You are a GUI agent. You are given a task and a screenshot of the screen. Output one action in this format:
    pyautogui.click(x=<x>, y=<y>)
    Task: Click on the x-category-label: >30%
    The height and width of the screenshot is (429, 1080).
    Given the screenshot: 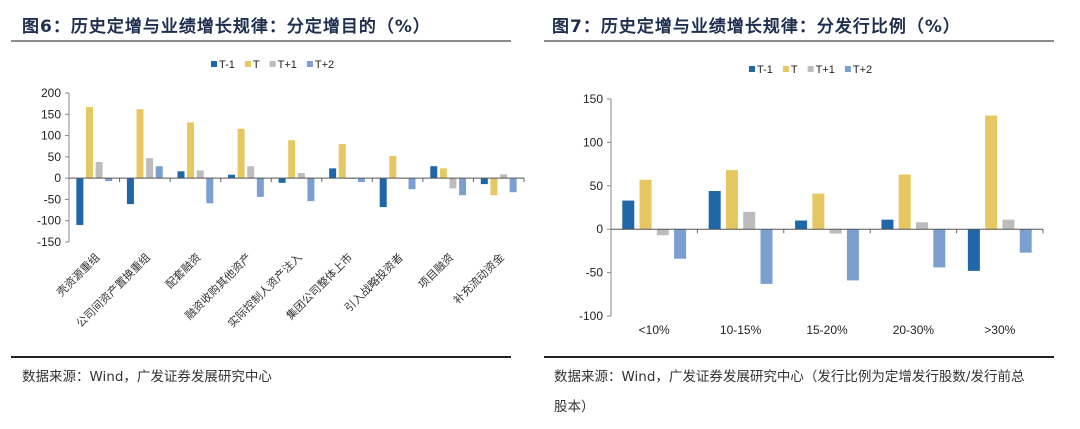 What is the action you would take?
    pyautogui.click(x=999, y=330)
    